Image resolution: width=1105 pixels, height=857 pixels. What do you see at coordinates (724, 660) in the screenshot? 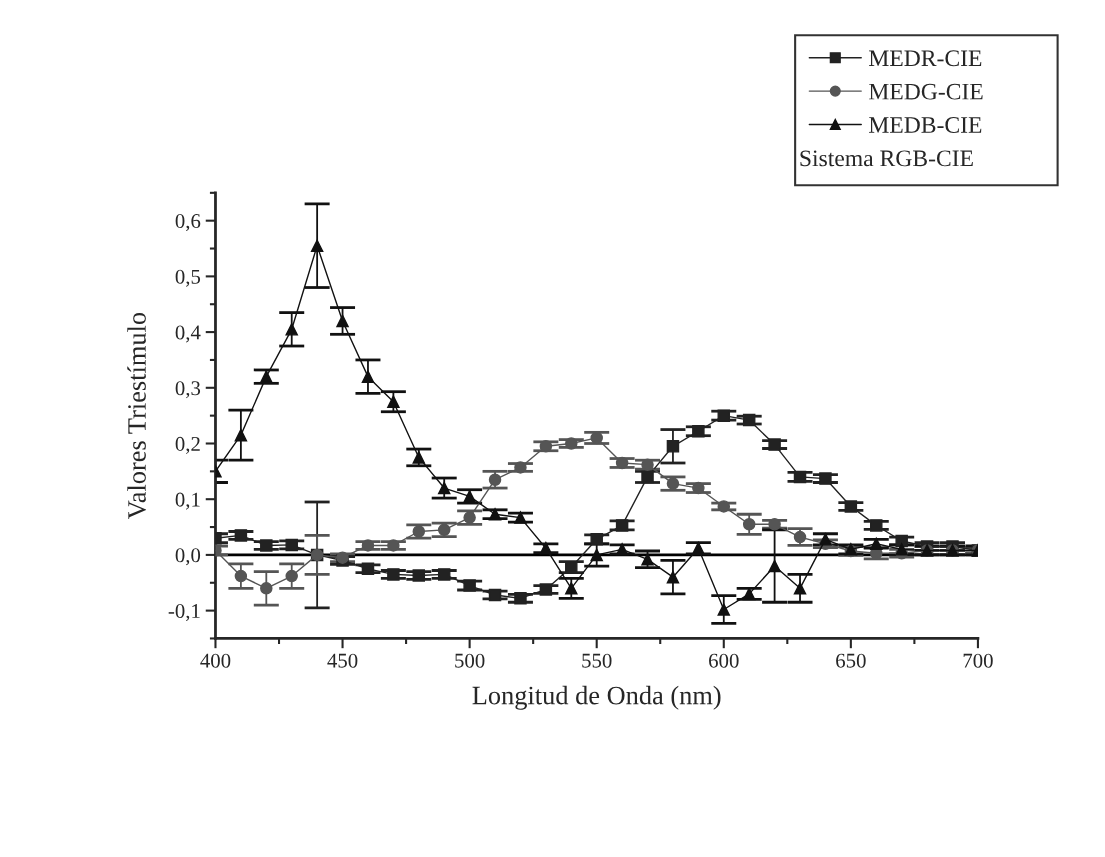
I see `x-tick-label: 600` at bounding box center [724, 660].